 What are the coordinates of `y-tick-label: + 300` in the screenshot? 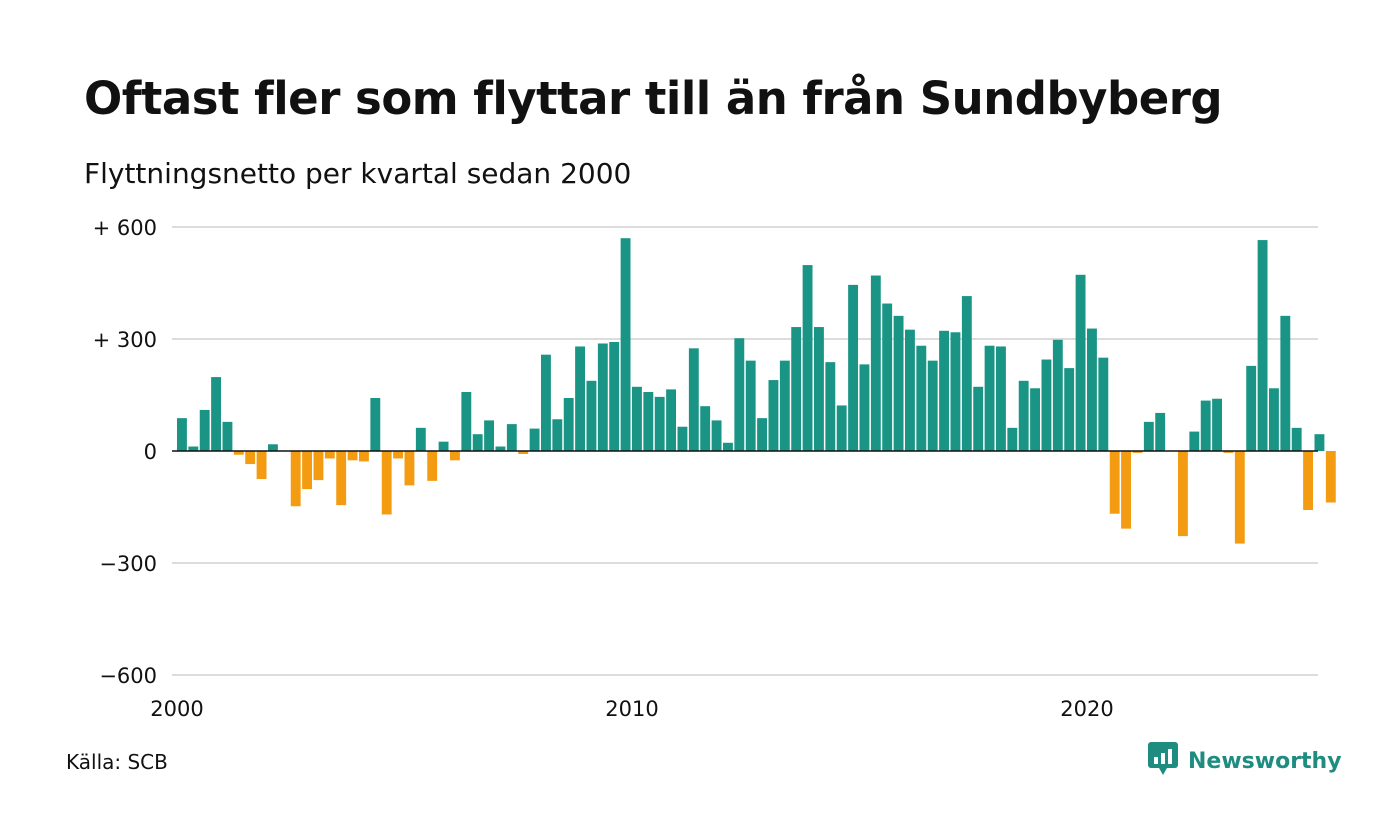 It's located at (125, 340).